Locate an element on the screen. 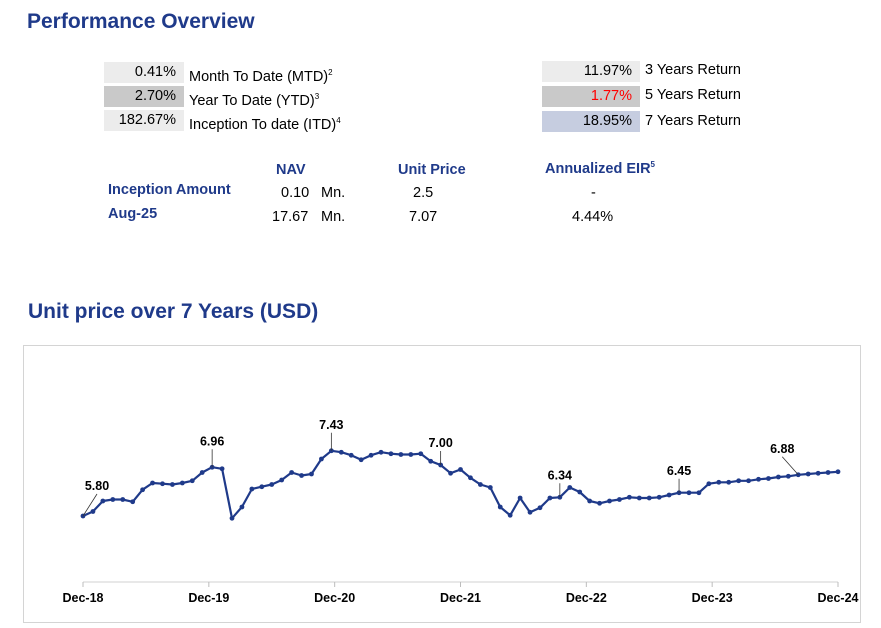 This screenshot has width=881, height=628. mtd-label: Month To Date (MTD)2 is located at coordinates (261, 76).